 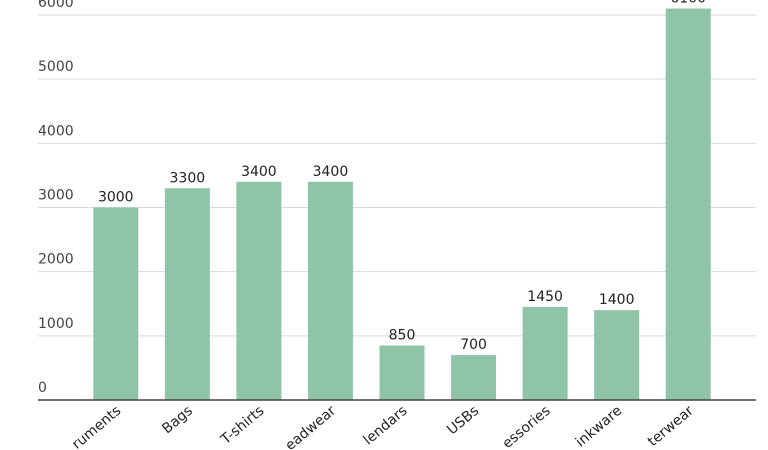 I want to click on y-tick-label: 4000, so click(x=56, y=131).